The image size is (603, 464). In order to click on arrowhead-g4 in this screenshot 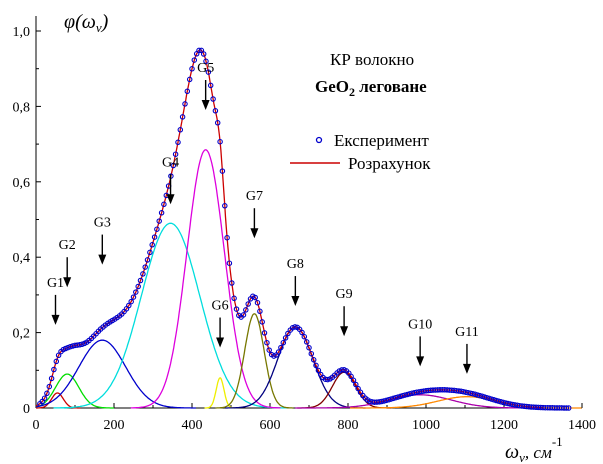, I will do `click(170, 199)`.